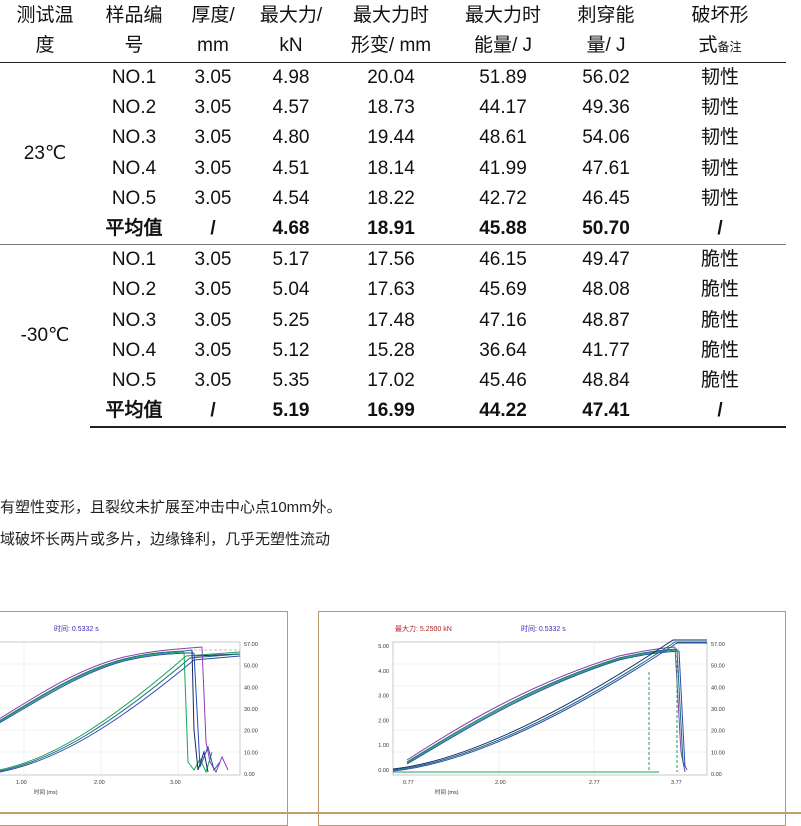 This screenshot has height=826, width=801. I want to click on header-puncture-energy: 刺穿能 量/ J, so click(606, 31).